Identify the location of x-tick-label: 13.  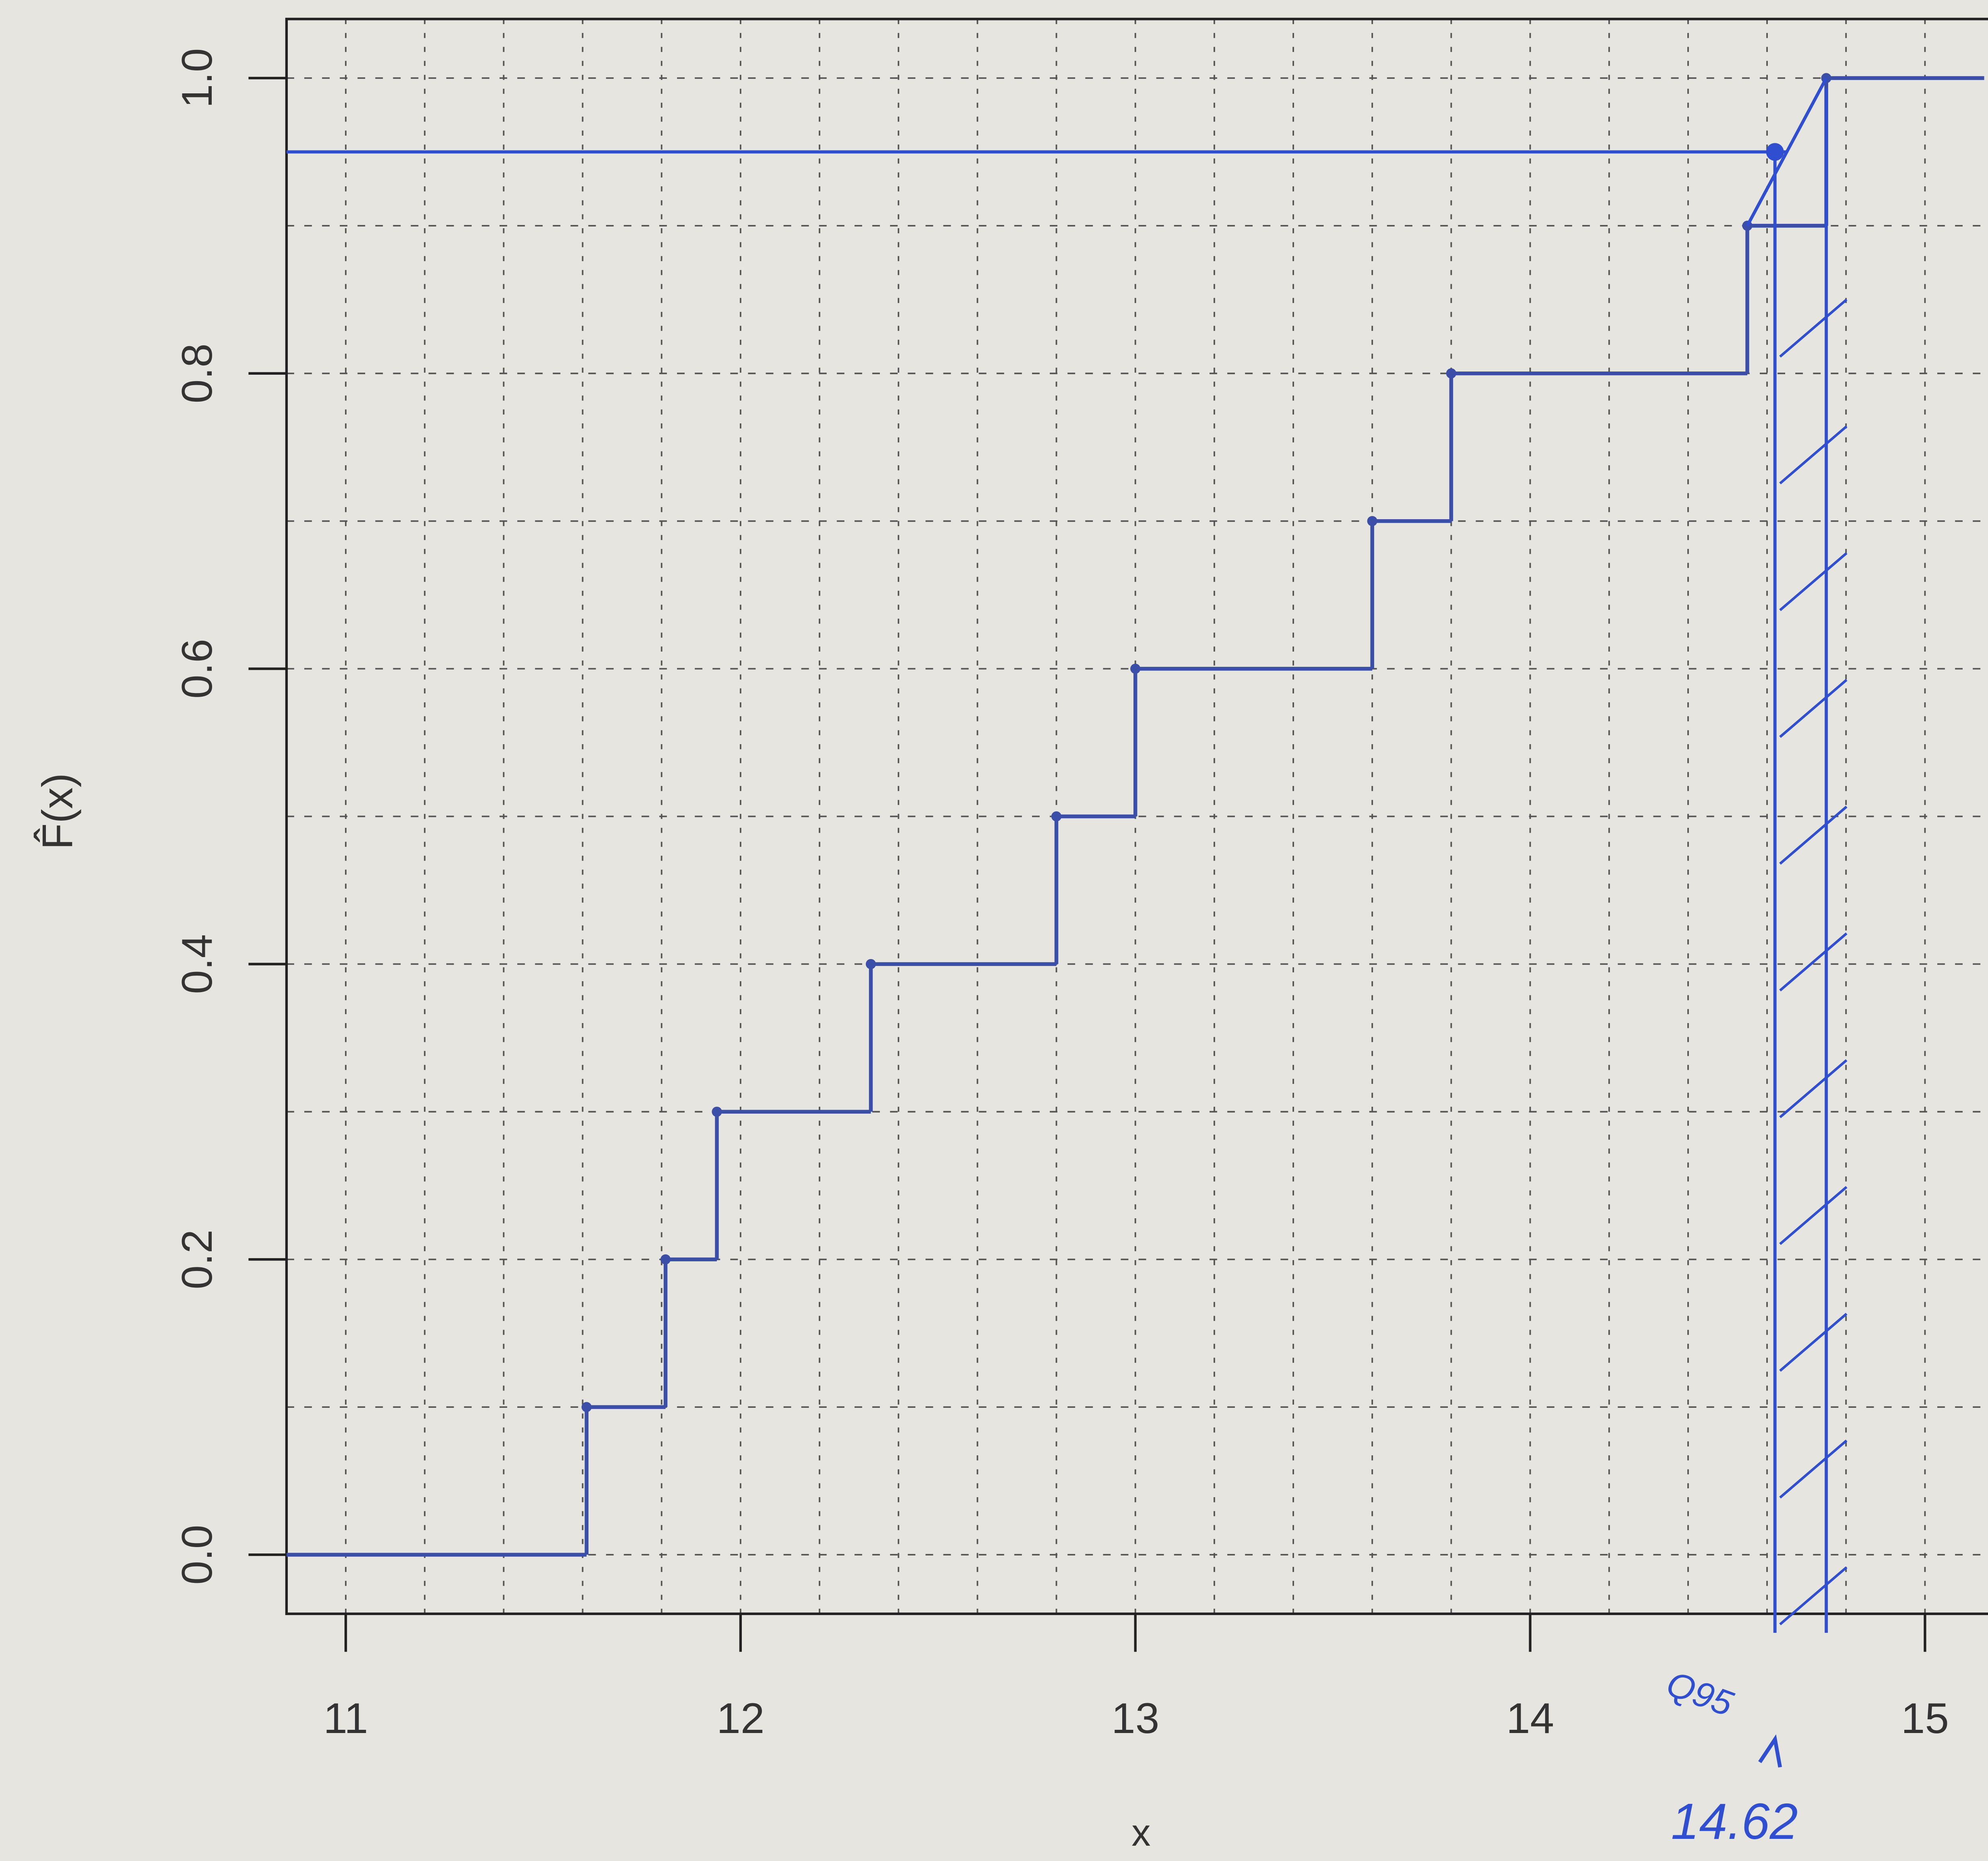
(1135, 1718).